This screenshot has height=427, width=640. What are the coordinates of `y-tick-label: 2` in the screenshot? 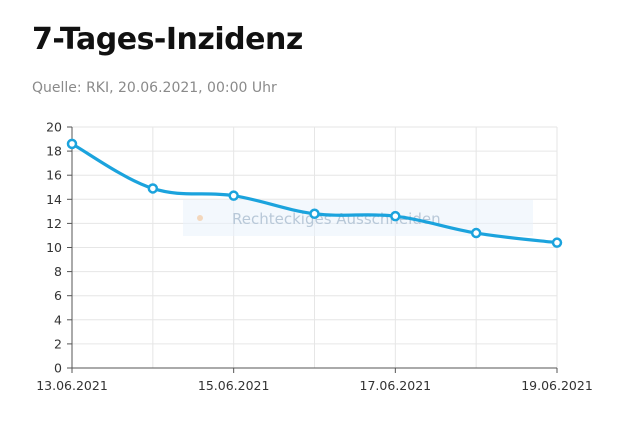 It's located at (58, 343).